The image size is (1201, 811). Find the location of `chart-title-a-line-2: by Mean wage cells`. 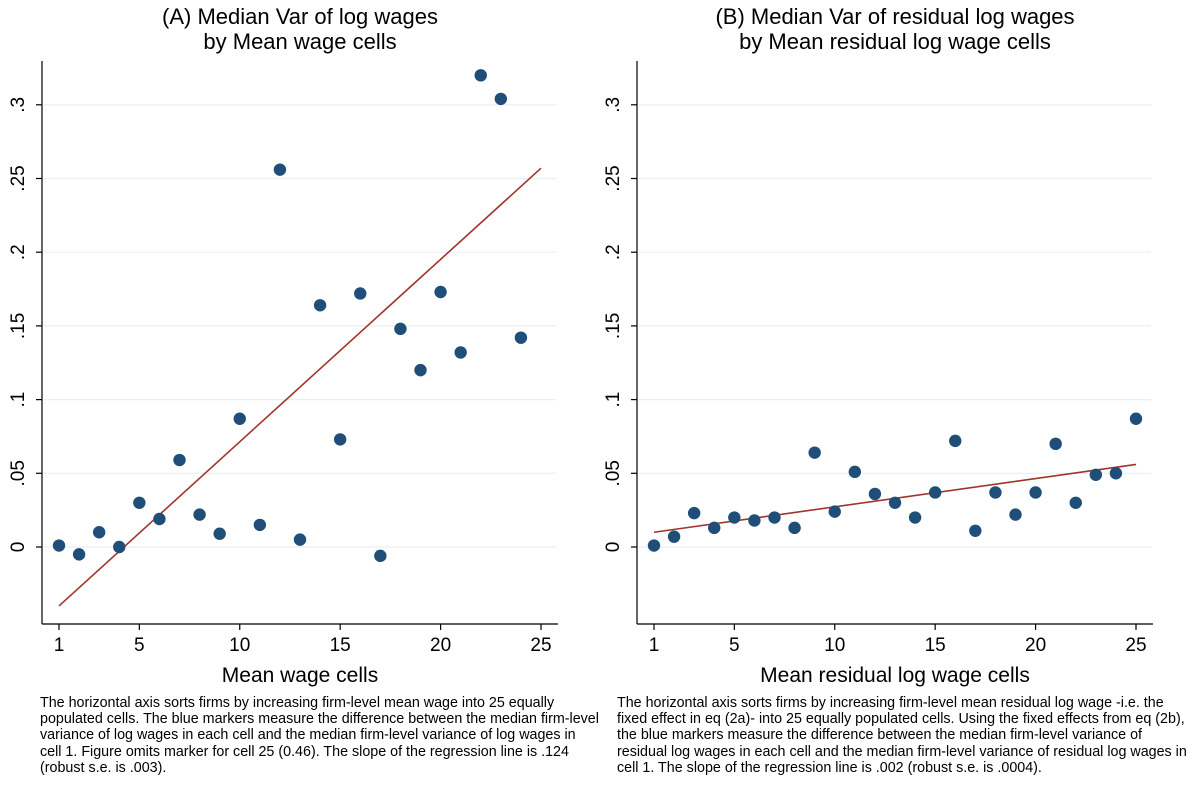

chart-title-a-line-2: by Mean wage cells is located at coordinates (300, 41).